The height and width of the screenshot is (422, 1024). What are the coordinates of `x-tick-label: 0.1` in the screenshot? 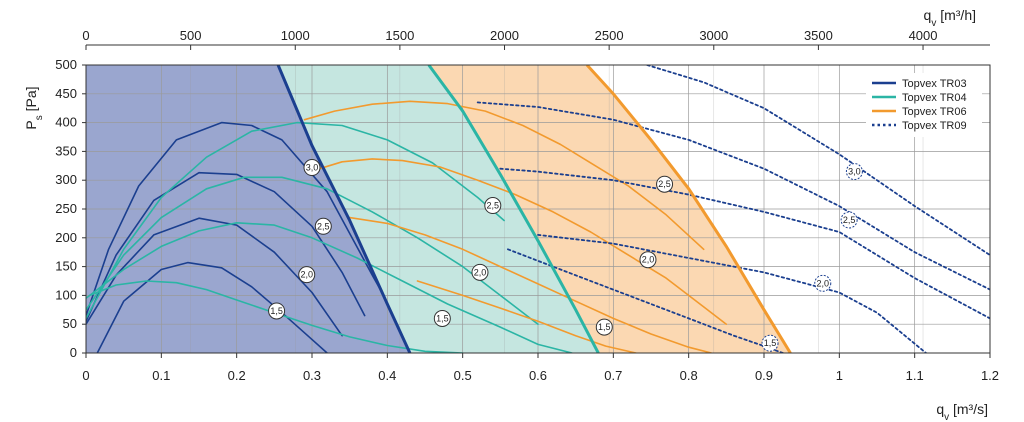 It's located at (161, 375).